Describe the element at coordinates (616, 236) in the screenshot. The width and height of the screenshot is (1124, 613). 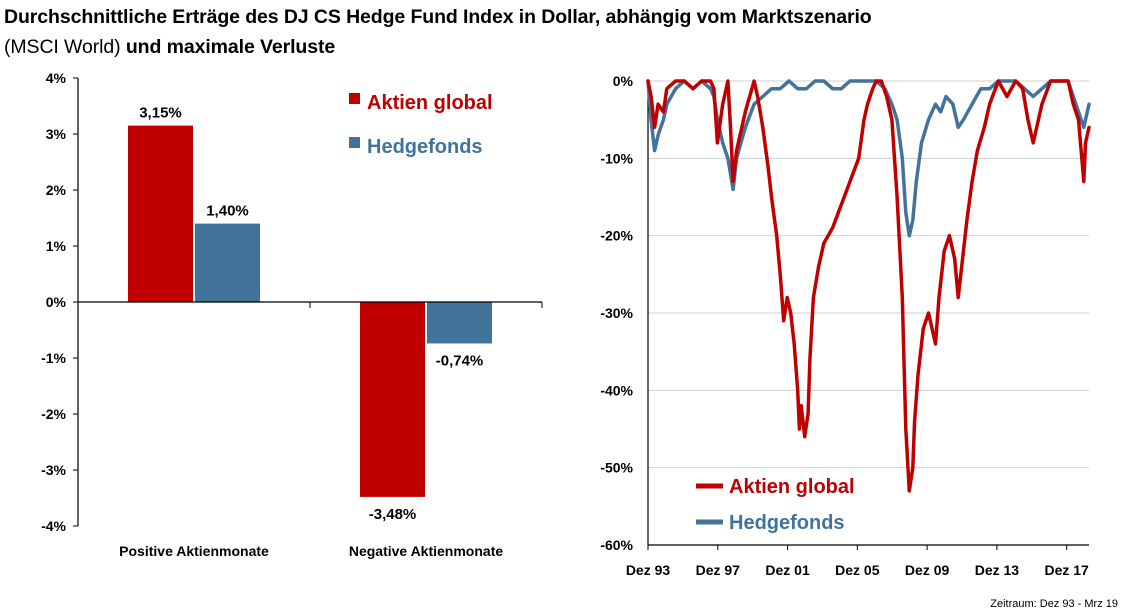
I see `y-tick-label: -20%` at that location.